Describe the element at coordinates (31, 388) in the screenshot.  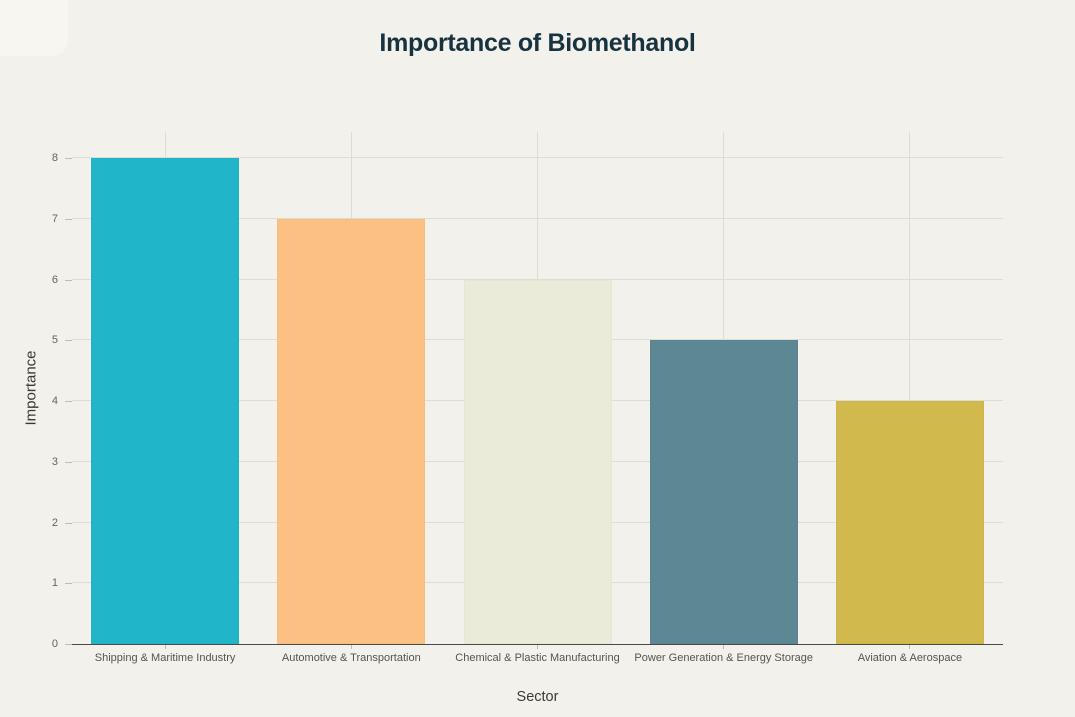
I see `y-axis-title: Importance` at that location.